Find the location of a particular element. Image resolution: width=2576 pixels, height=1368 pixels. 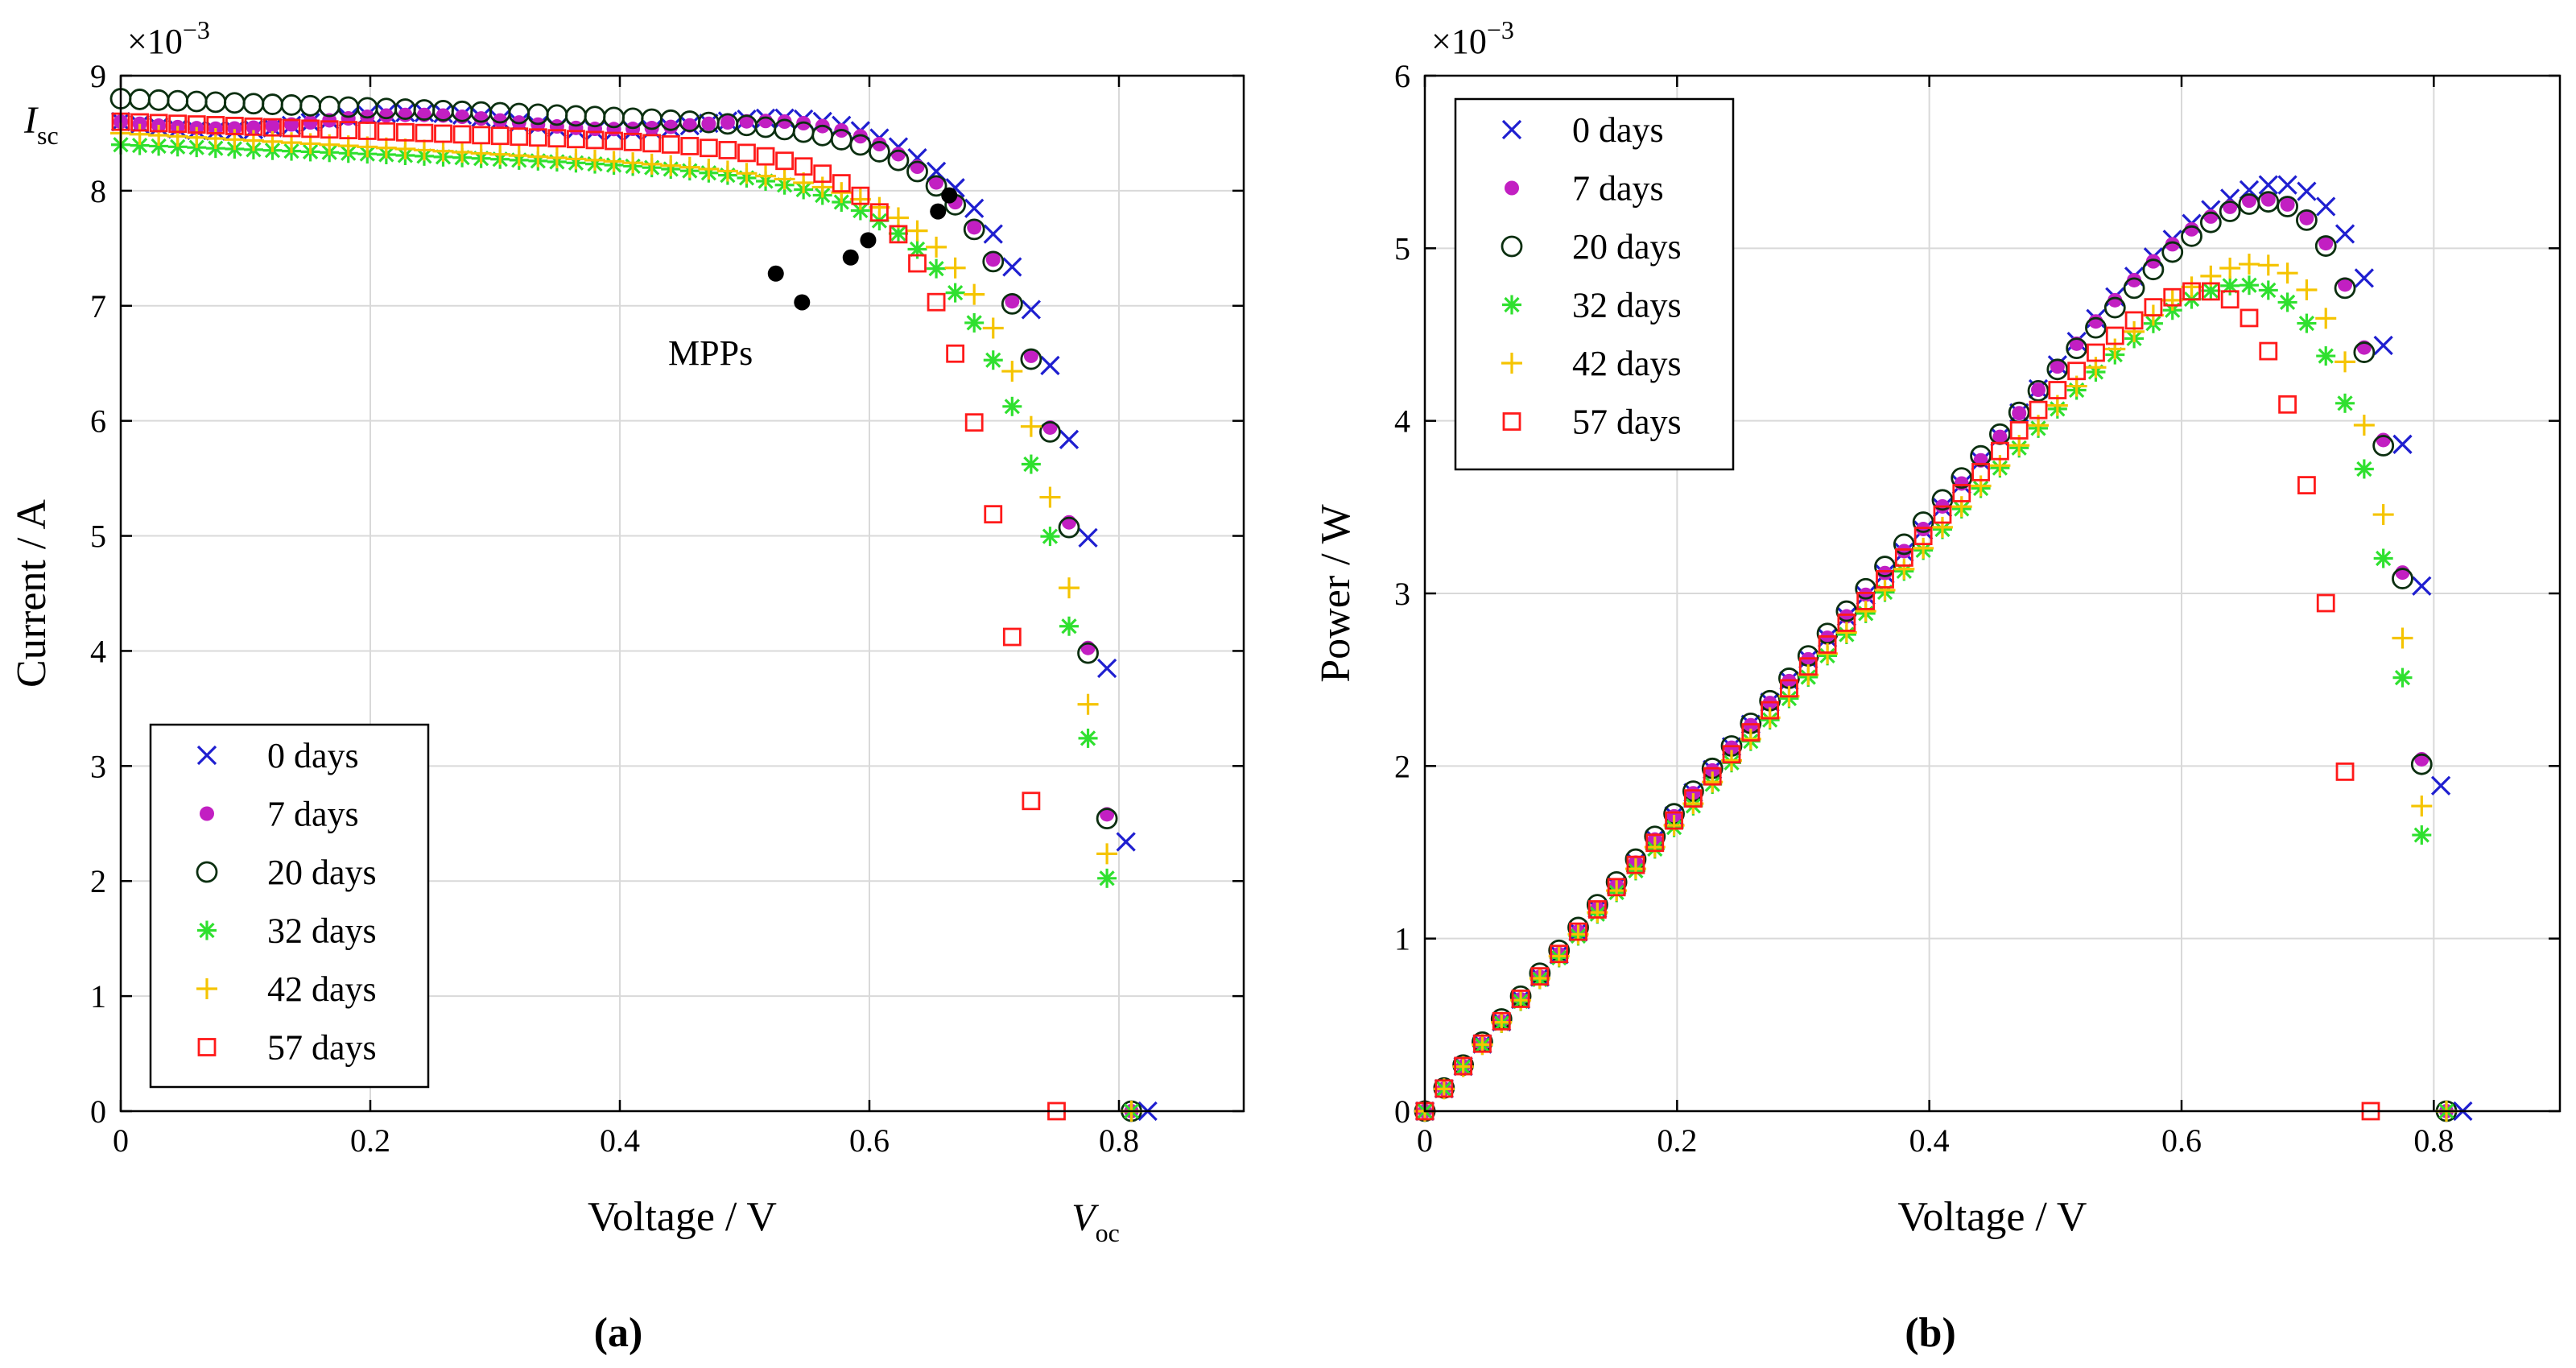

a-legend-marker is located at coordinates (207, 872).